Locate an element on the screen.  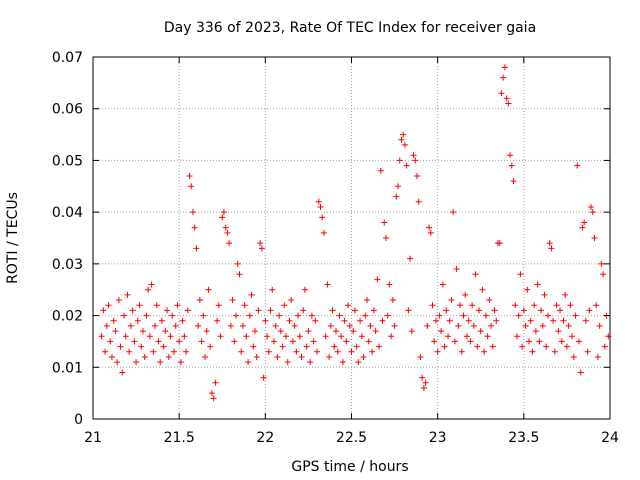
x-tick-label: 23.5 is located at coordinates (523, 438).